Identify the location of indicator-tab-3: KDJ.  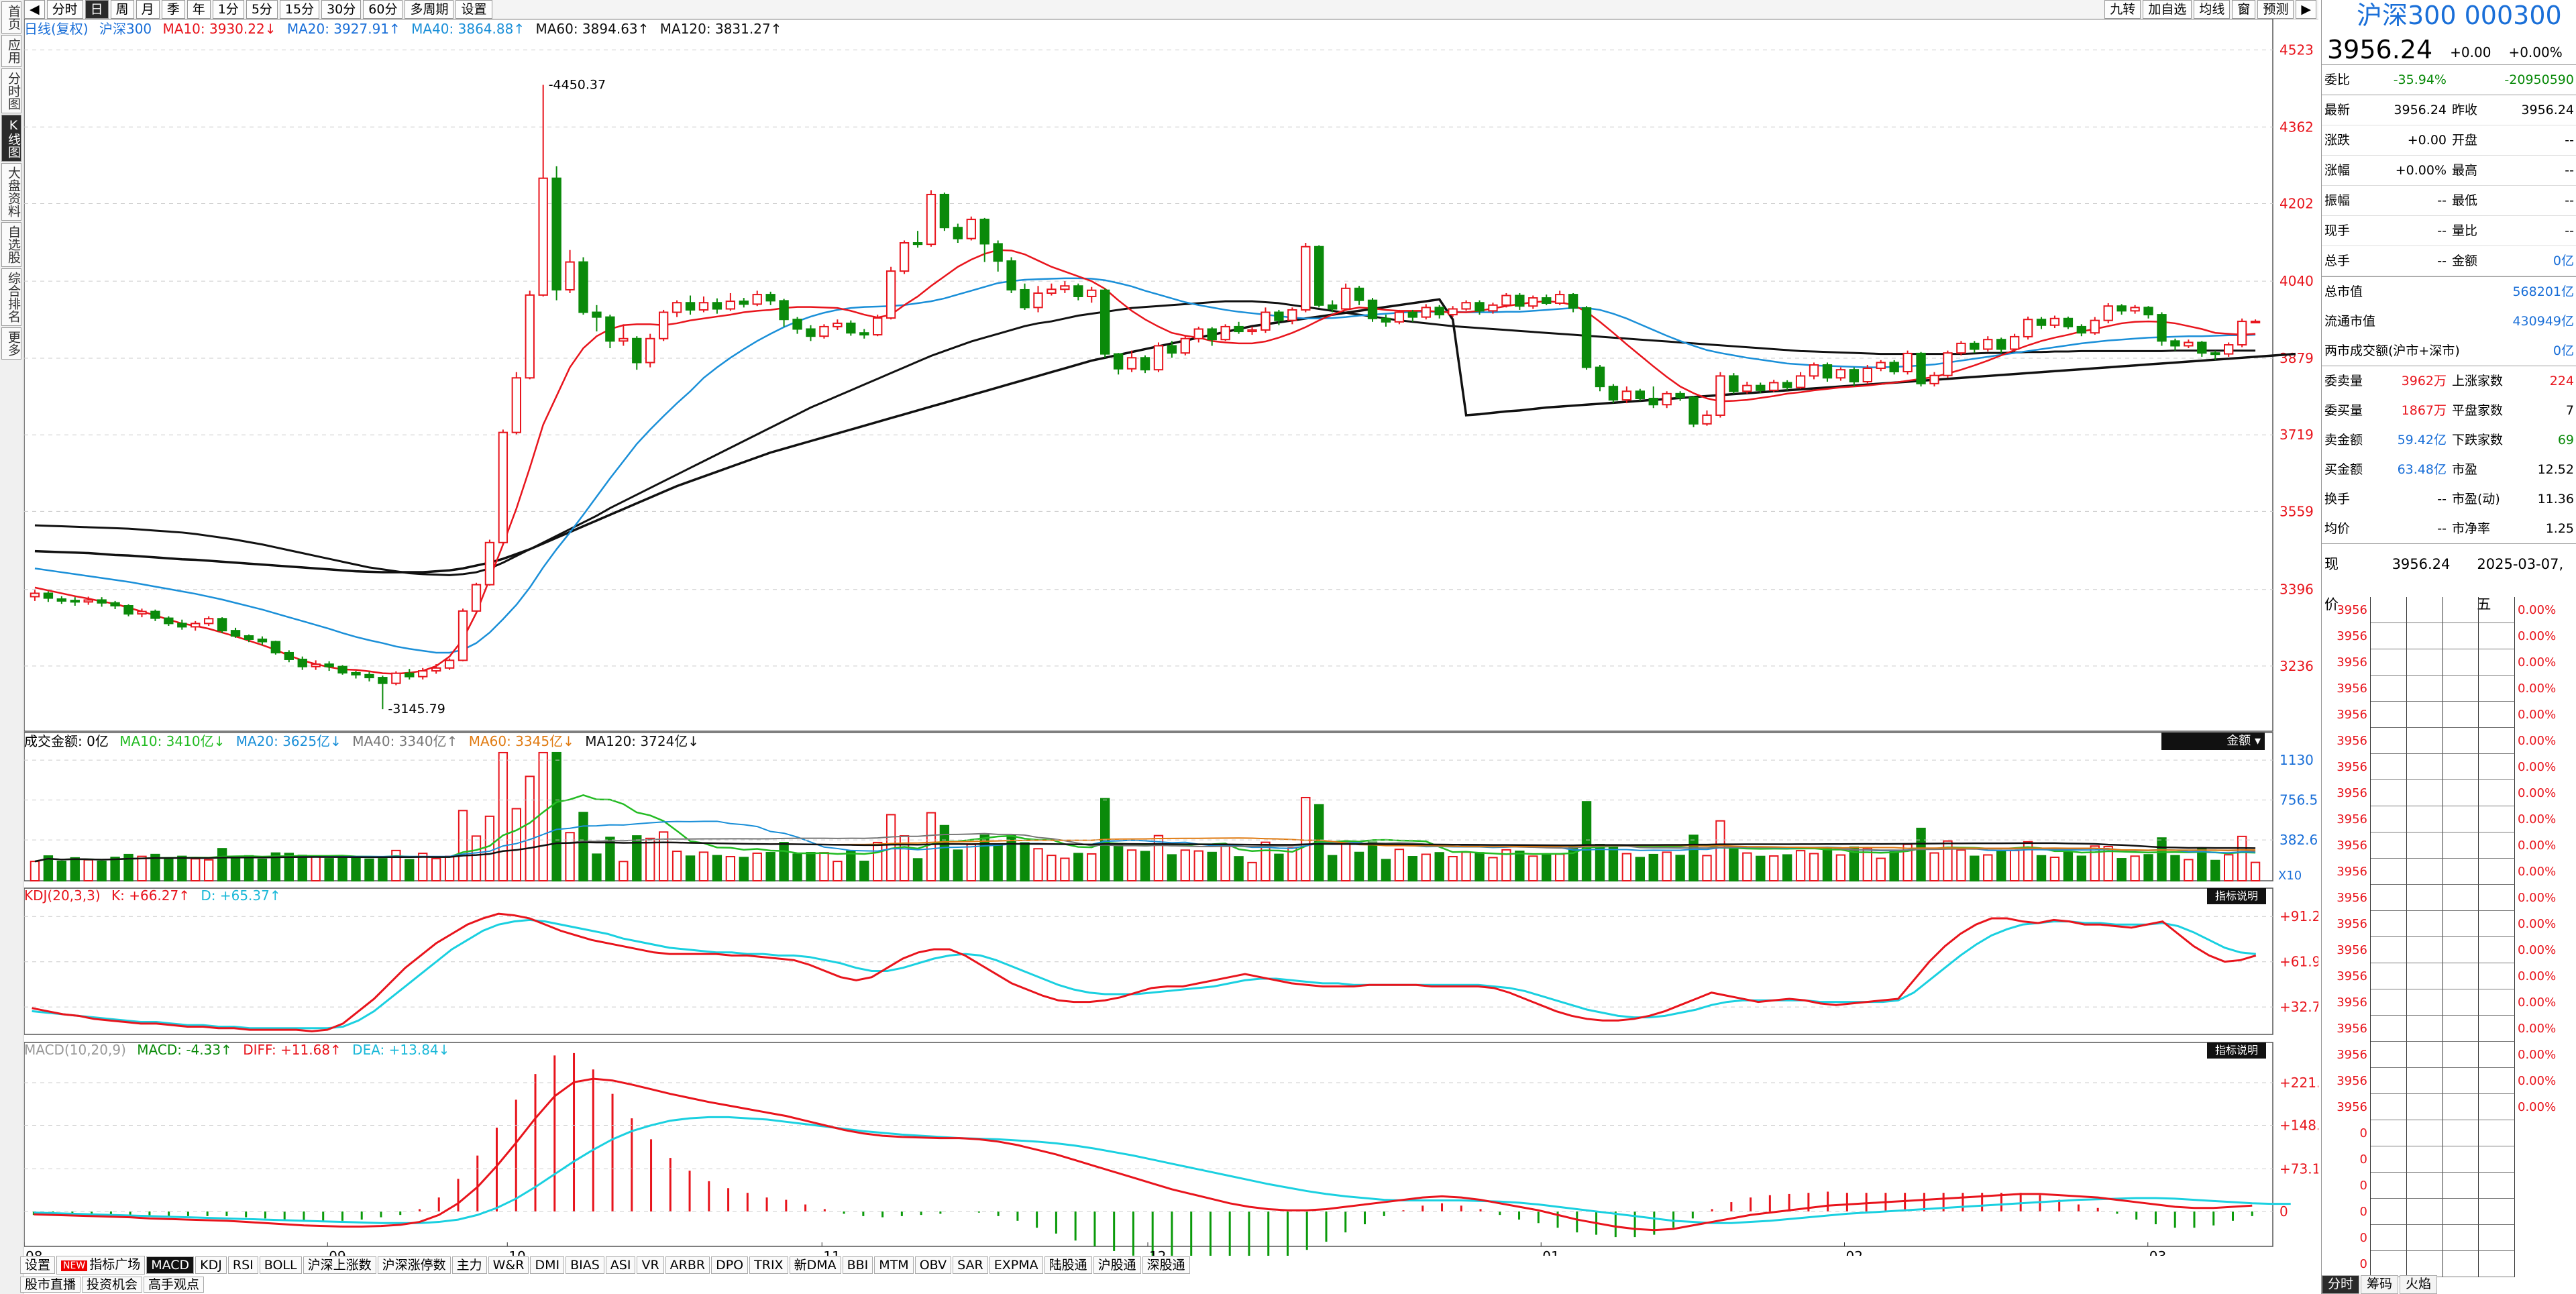
(211, 1265).